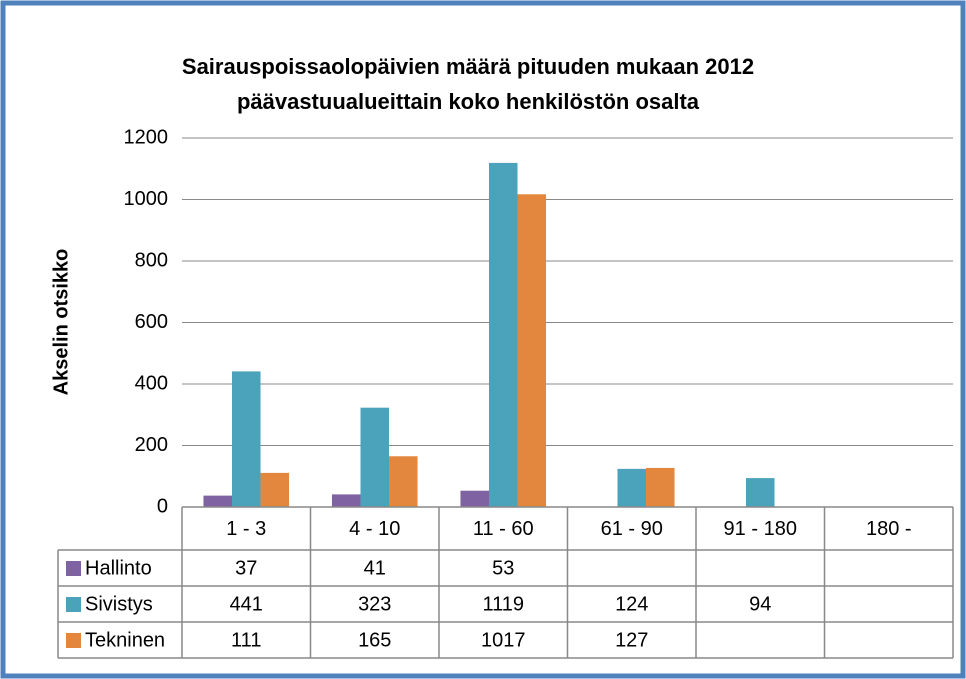  I want to click on x-tick-label: 180 -, so click(889, 529).